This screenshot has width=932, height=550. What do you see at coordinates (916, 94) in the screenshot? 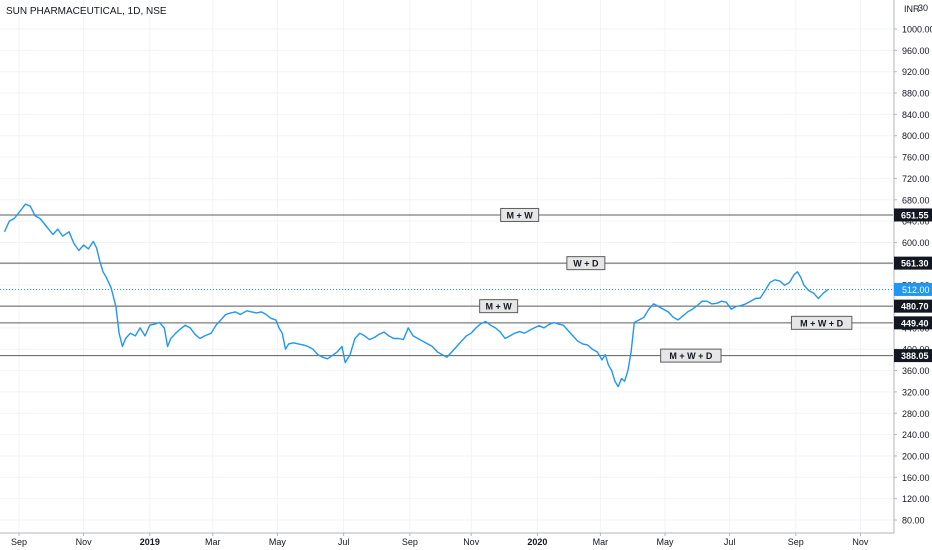
I see `y-tick-label: 880.00` at bounding box center [916, 94].